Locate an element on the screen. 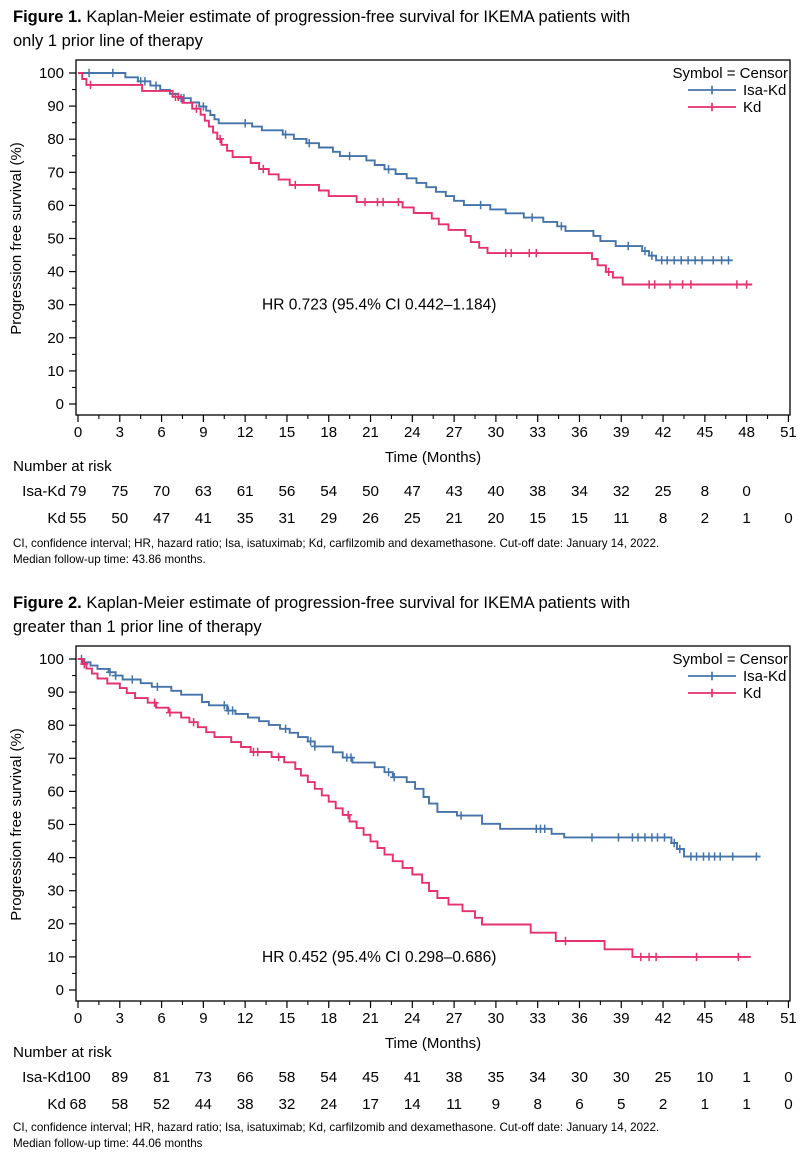  y-tick-label: 50 is located at coordinates (55, 825).